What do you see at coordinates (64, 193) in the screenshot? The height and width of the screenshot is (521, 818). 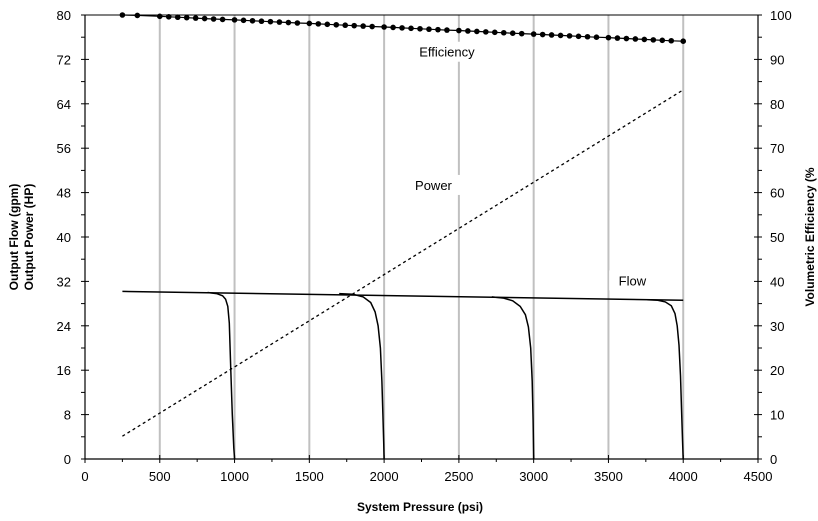 I see `y-left-tick-label-48: 48` at bounding box center [64, 193].